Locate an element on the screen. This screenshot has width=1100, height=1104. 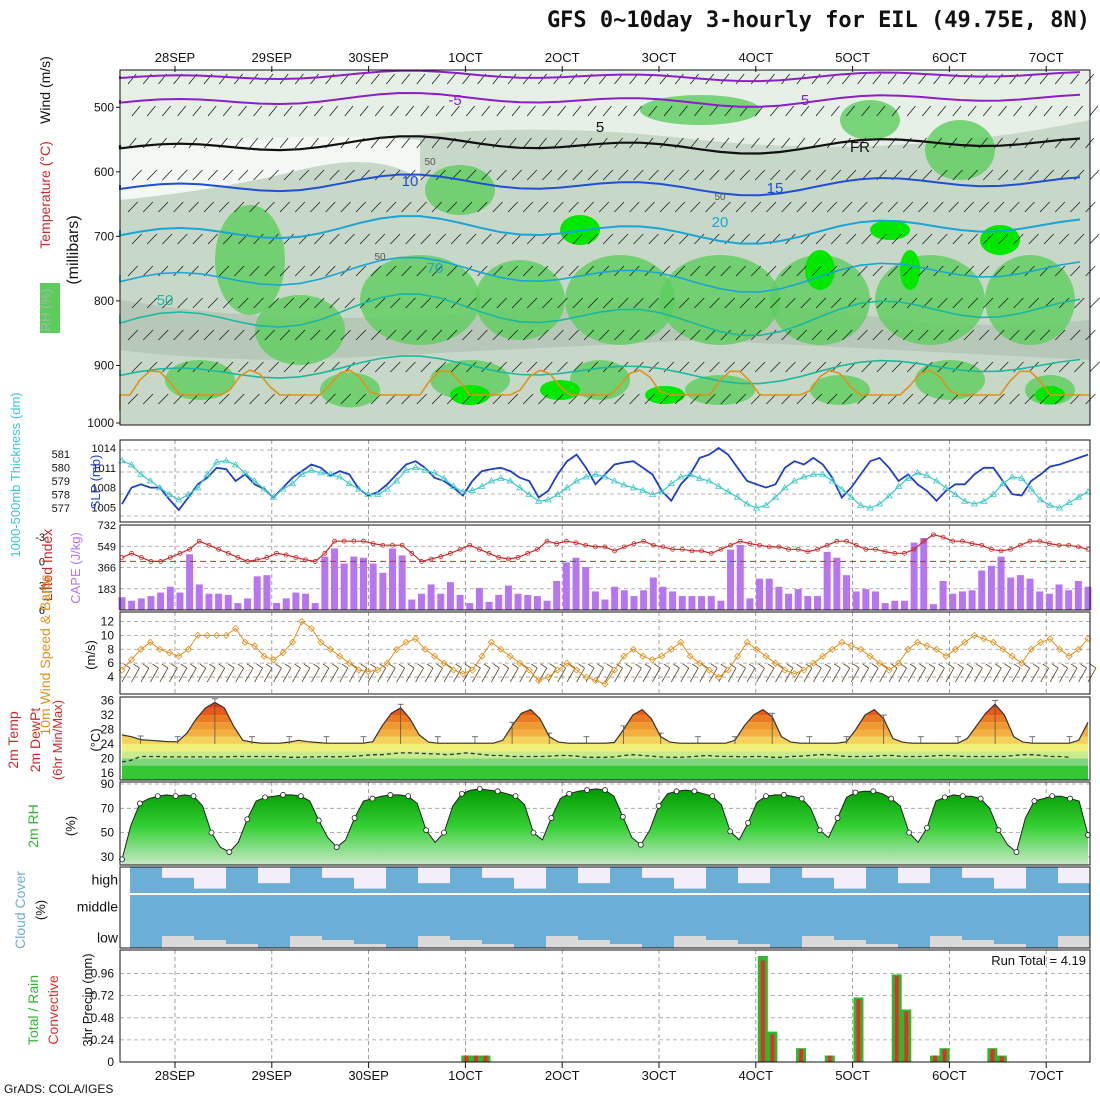
label-rh: RH (%) is located at coordinates (45, 310).